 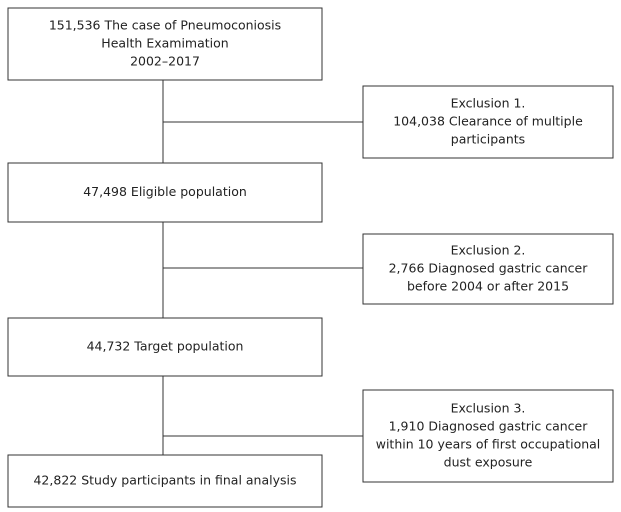 I want to click on node-box-text: 151,536 The case of Pneumoconiosis, so click(x=165, y=25).